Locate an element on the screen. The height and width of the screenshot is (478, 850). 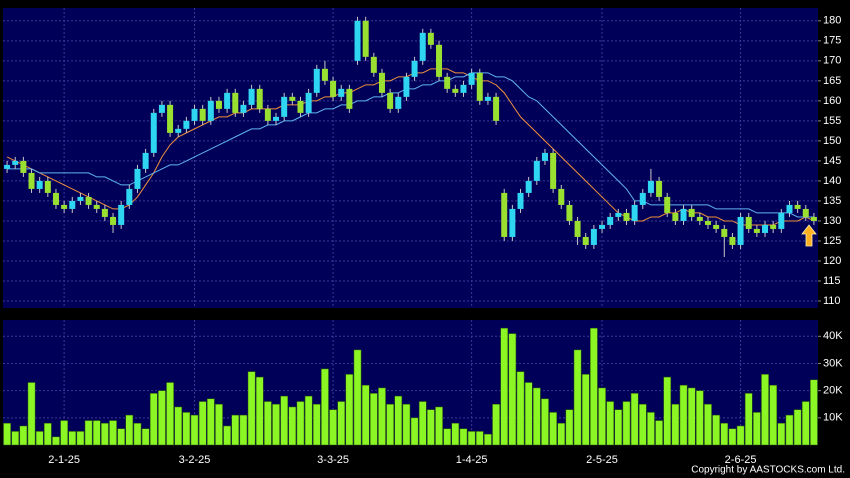
y-tick-label: 170 is located at coordinates (832, 61).